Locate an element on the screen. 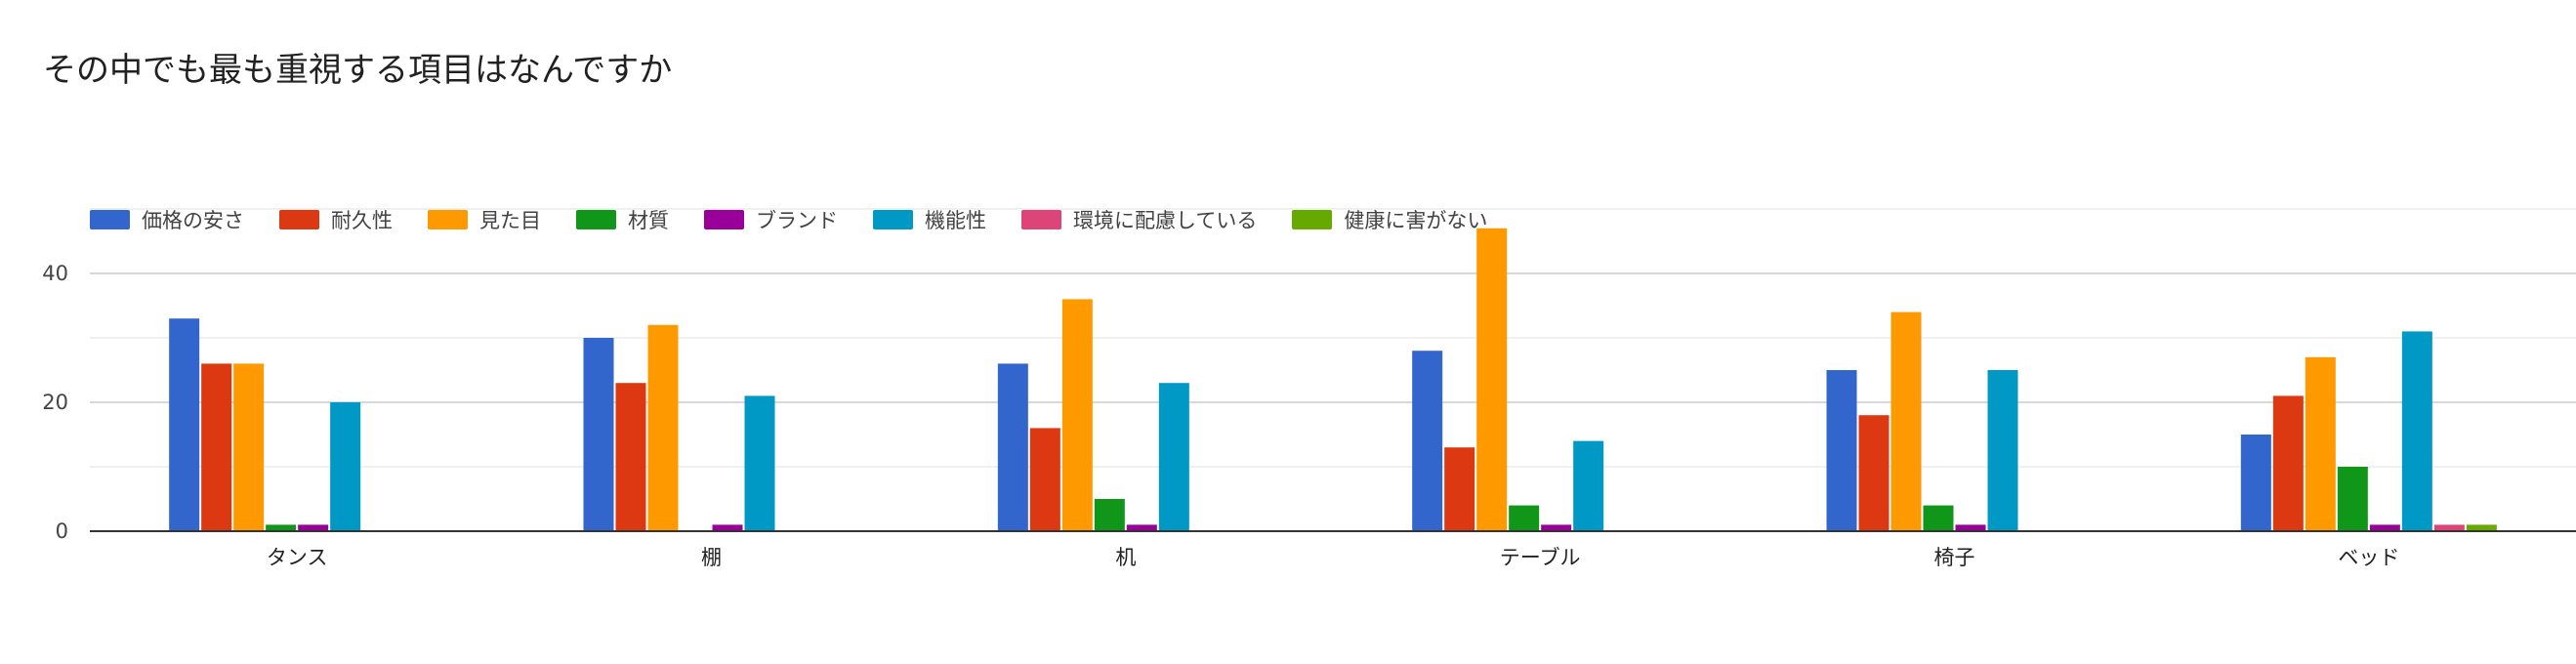 The height and width of the screenshot is (664, 2576). legend-label: 見た目 is located at coordinates (510, 221).